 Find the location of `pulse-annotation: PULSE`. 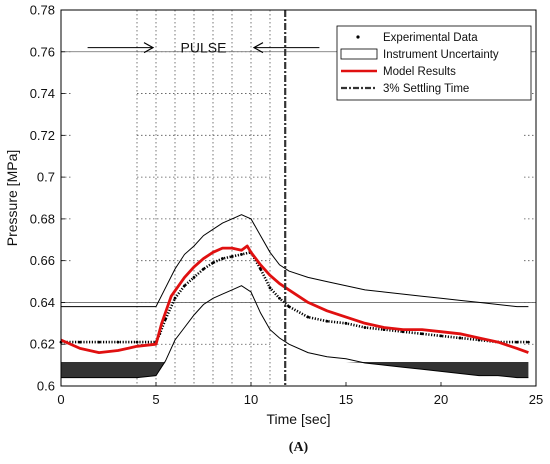

pulse-annotation: PULSE is located at coordinates (203, 48).